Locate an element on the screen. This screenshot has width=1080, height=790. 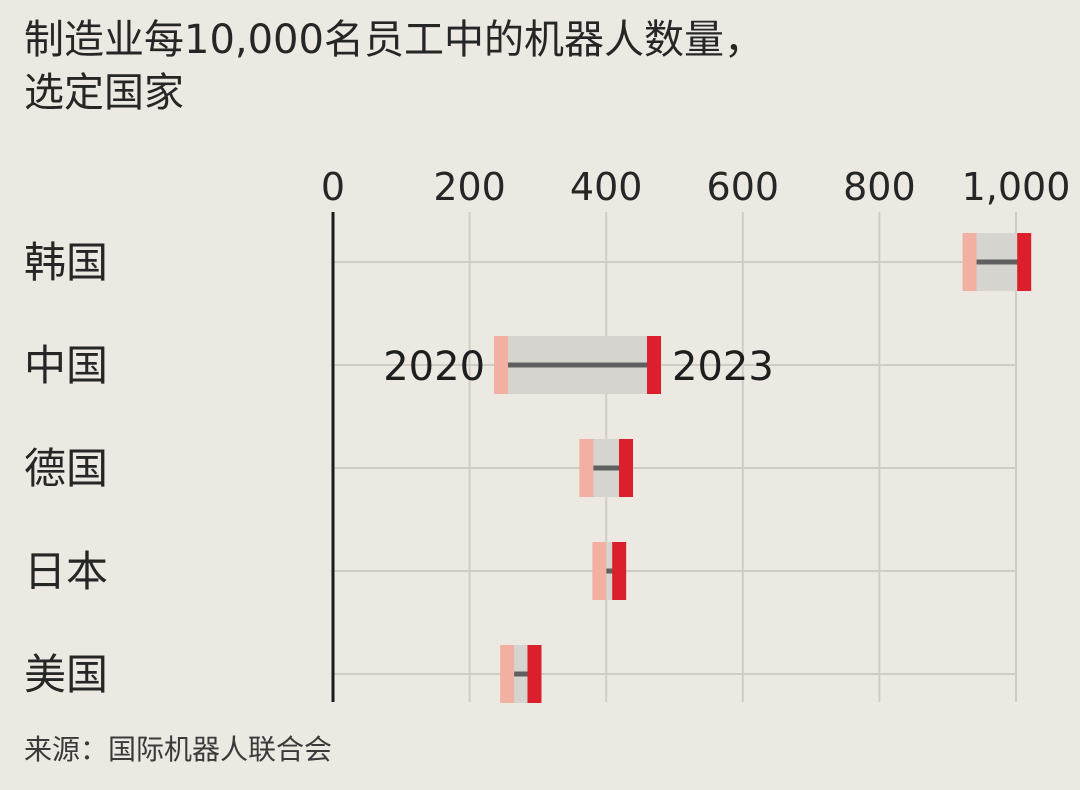
x-axis-ticks: 0 200 400 600 800 1,000 is located at coordinates (695, 187).